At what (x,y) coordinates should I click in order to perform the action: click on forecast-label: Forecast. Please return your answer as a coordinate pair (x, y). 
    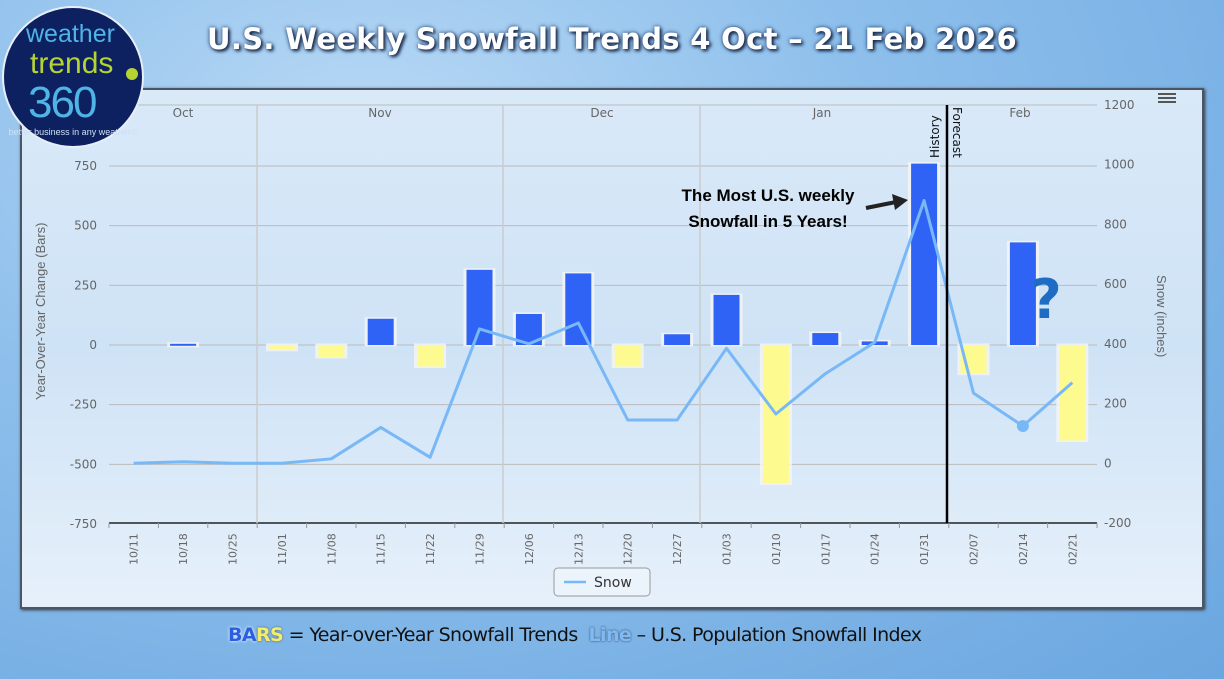
    Looking at the image, I should click on (957, 132).